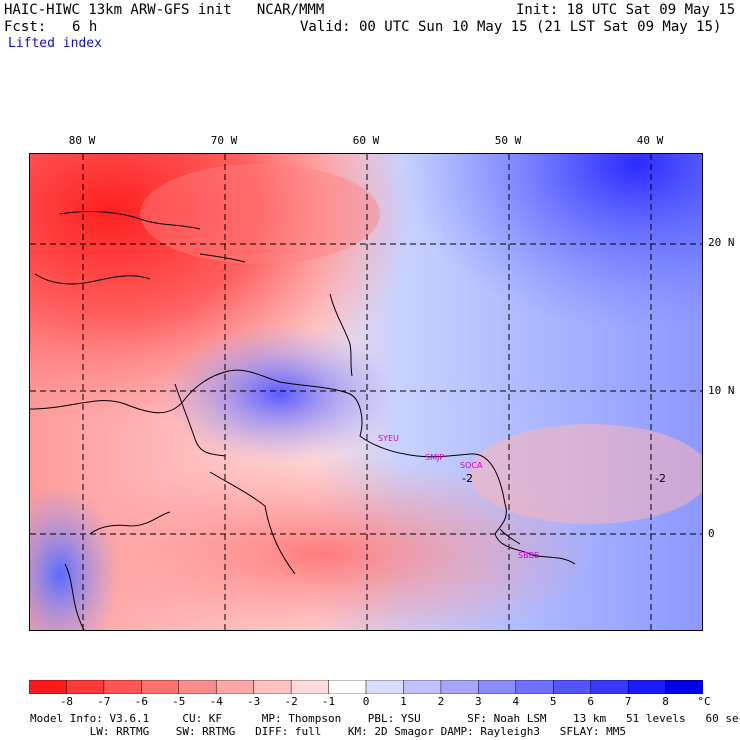 The image size is (740, 740). Describe the element at coordinates (553, 701) in the screenshot. I see `colorbar-tick-label: 5` at that location.